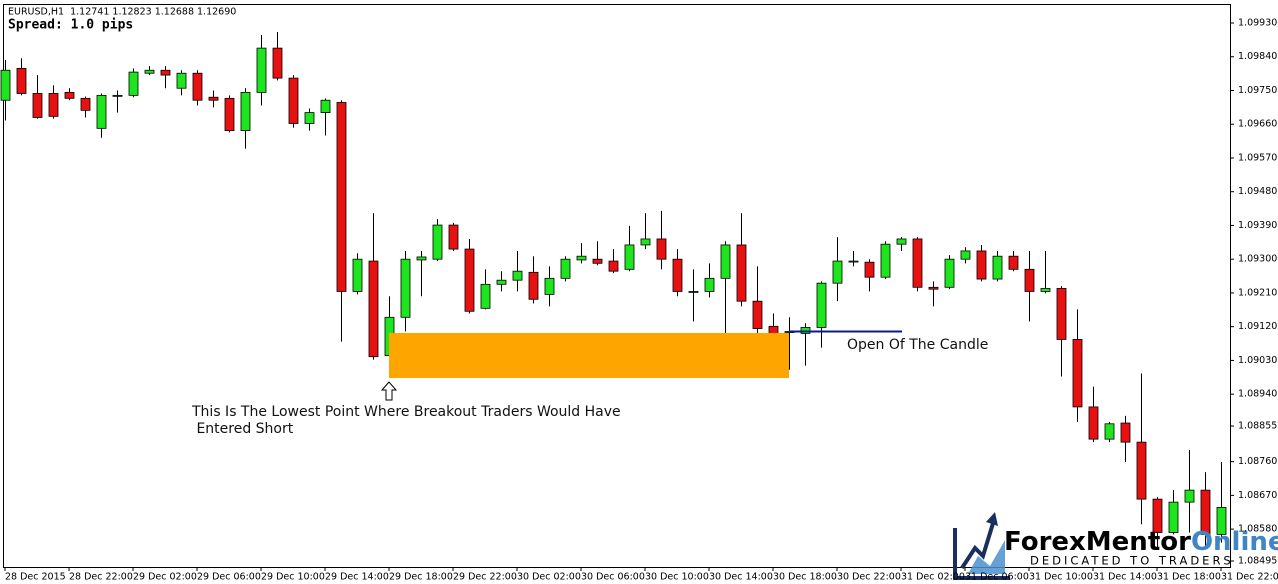 This screenshot has height=584, width=1278. I want to click on x-tick-label: 31 Dec 18:00, so click(1189, 577).